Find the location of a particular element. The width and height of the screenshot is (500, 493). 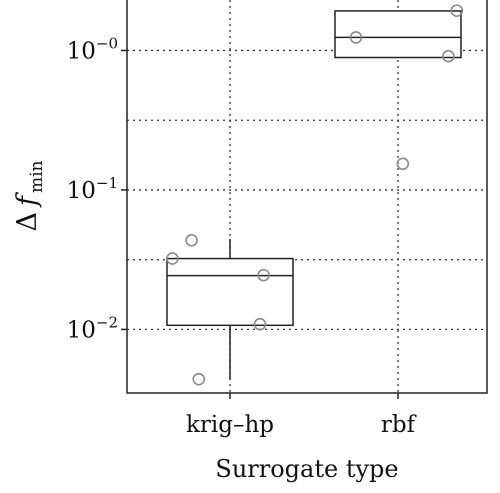

y-tick-exponent: −0 is located at coordinates (107, 43).